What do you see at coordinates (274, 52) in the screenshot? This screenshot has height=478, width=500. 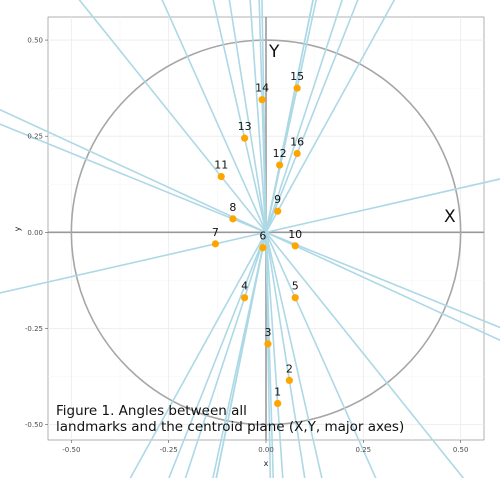 I see `y-axis-letter: Y` at bounding box center [274, 52].